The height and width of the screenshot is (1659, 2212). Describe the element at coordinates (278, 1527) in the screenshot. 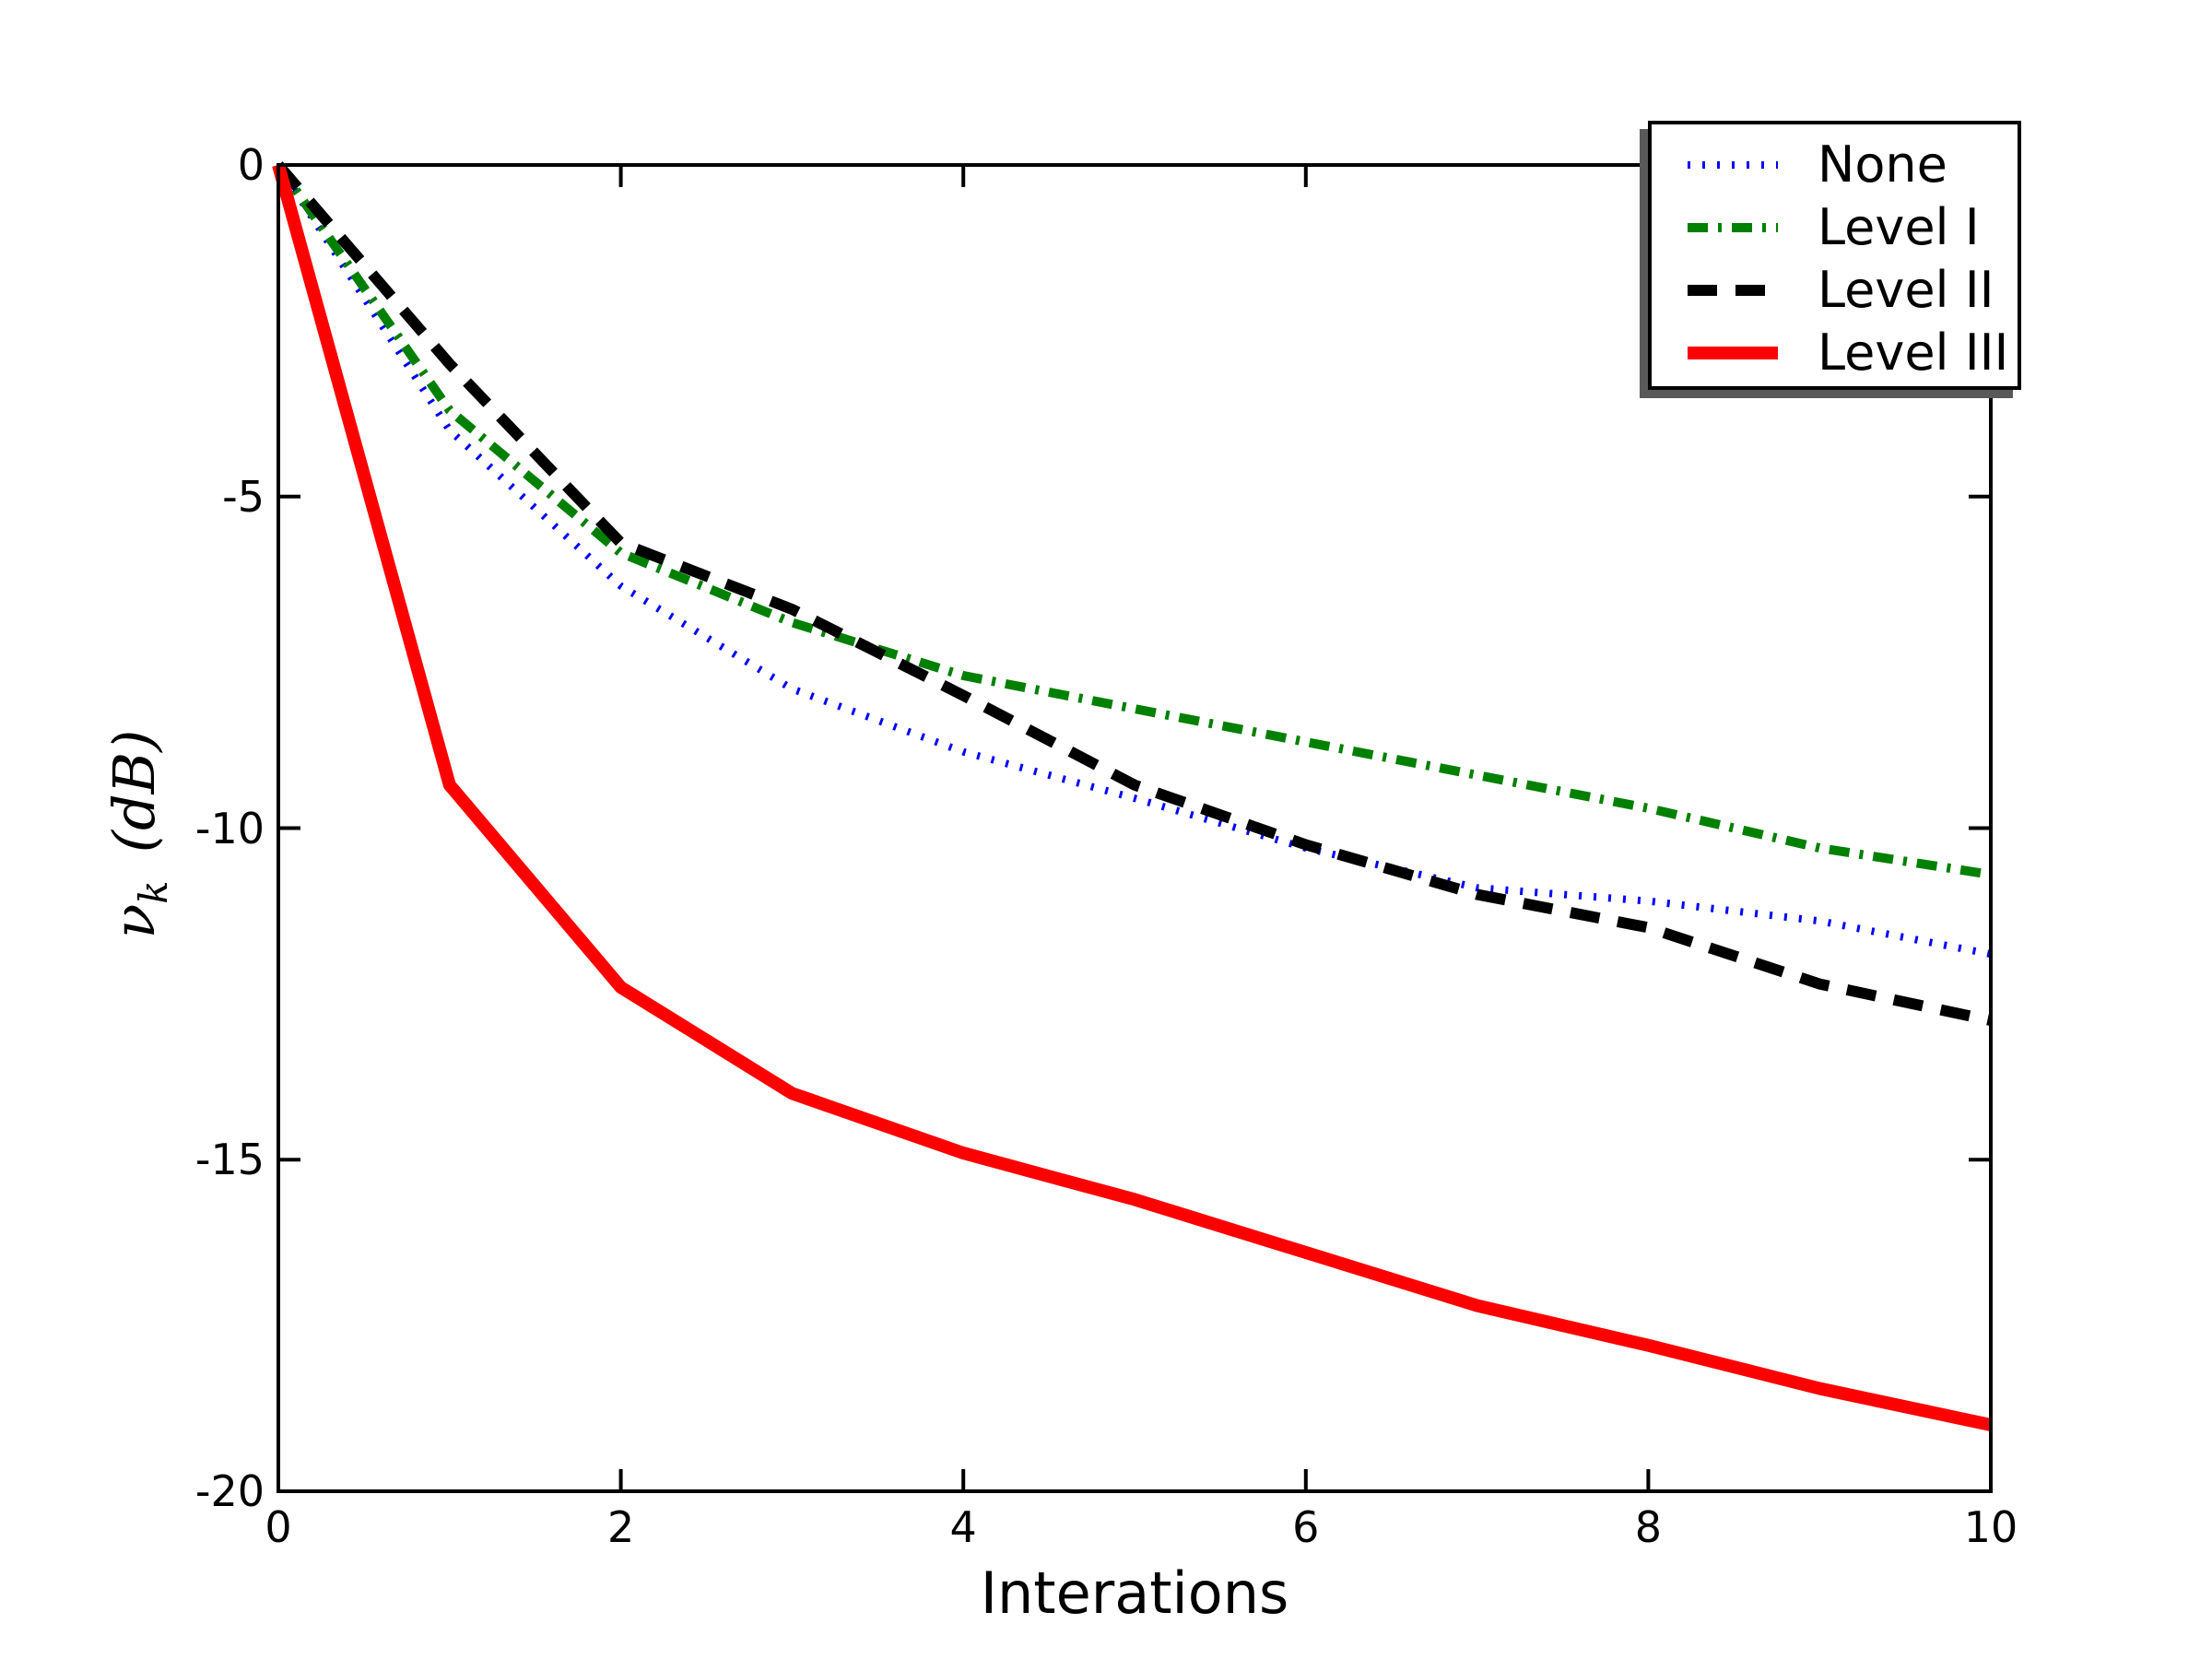

I see `x-tick-label: 0` at that location.